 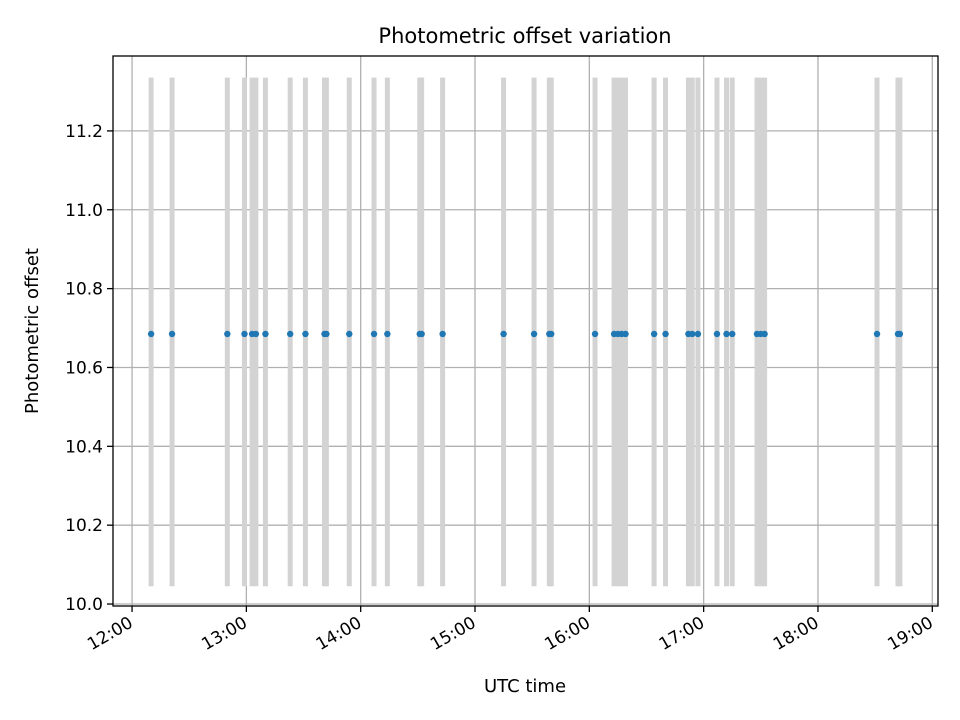 I want to click on x-axis-label: UTC time, so click(x=525, y=686).